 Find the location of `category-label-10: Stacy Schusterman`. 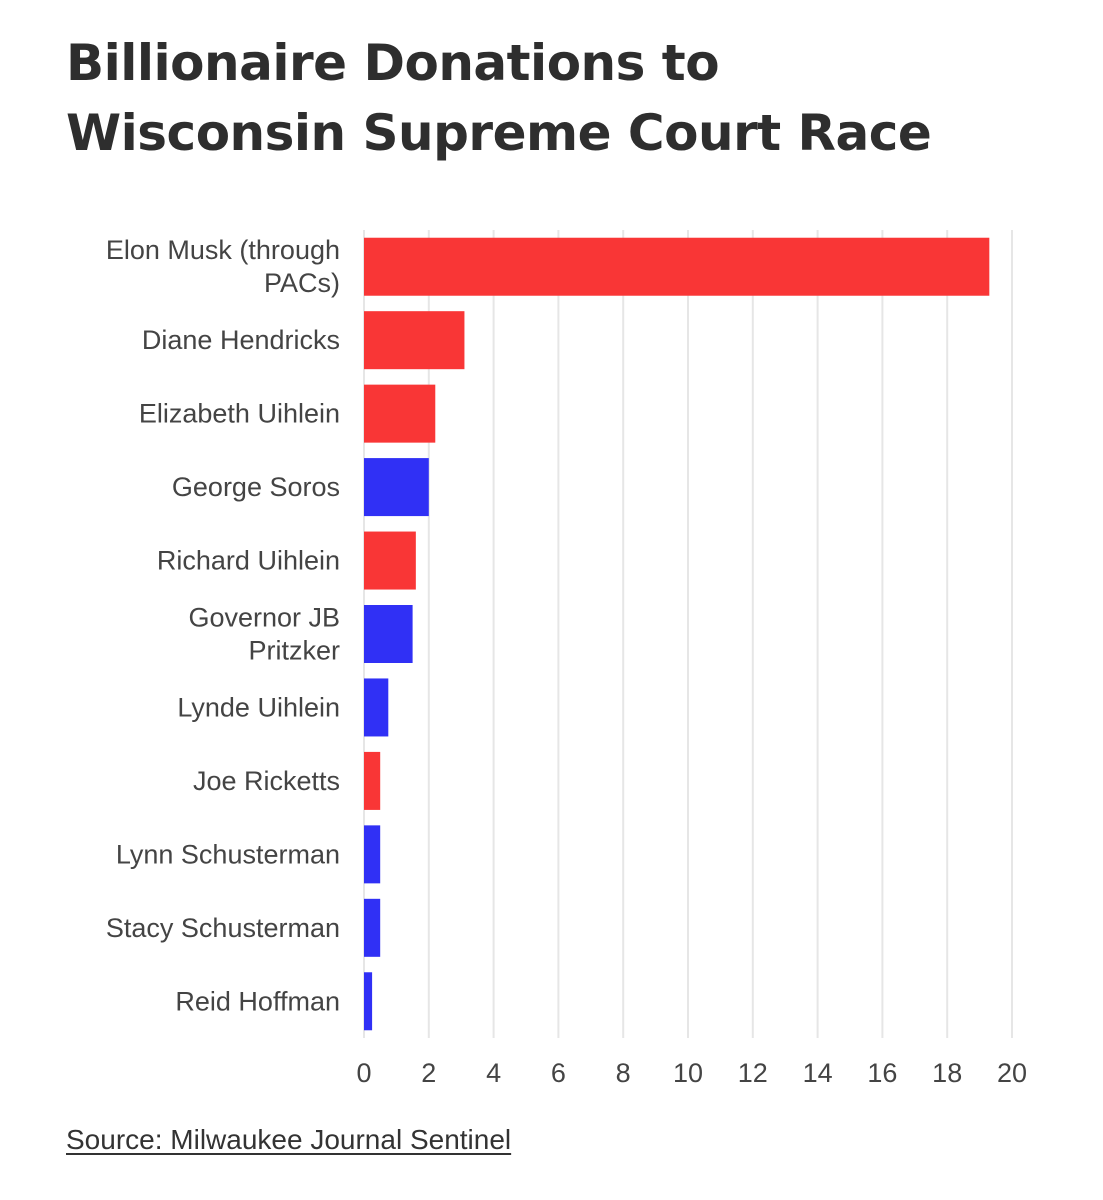

category-label-10: Stacy Schusterman is located at coordinates (223, 928).